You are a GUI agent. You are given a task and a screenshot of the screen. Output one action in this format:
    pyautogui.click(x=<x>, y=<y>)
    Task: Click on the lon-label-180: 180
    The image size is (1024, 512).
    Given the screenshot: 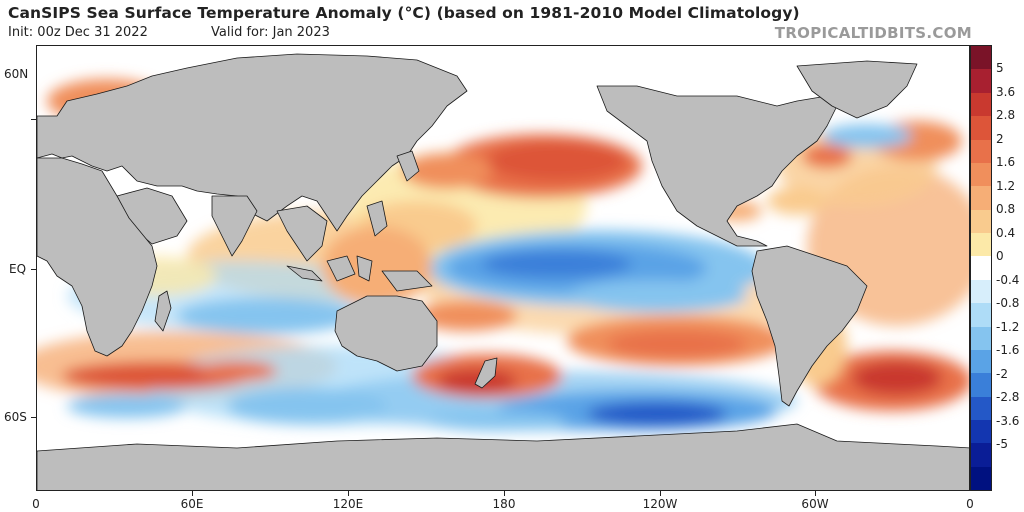 What is the action you would take?
    pyautogui.click(x=504, y=504)
    